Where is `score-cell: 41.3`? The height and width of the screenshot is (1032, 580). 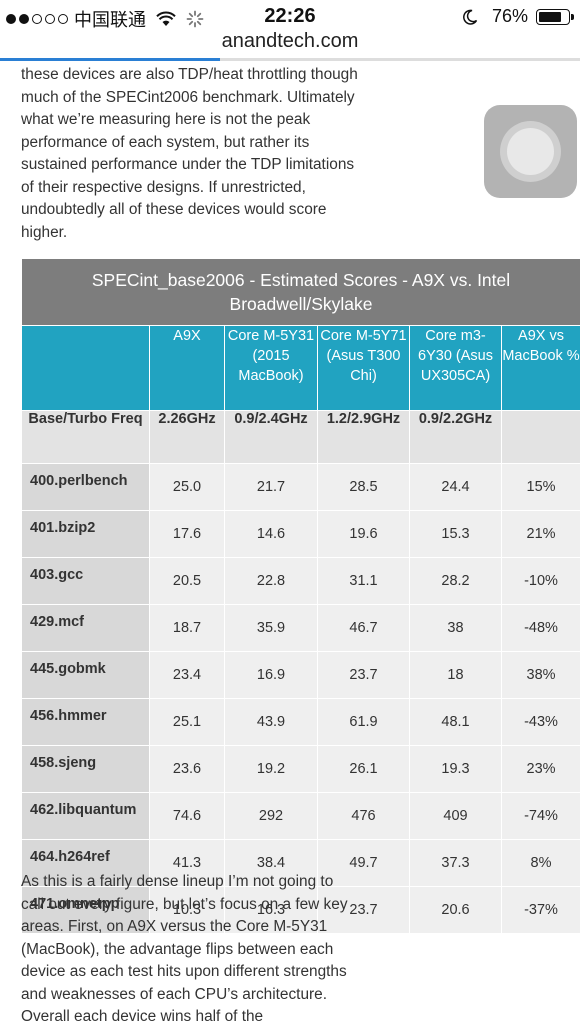 score-cell: 41.3 is located at coordinates (187, 863).